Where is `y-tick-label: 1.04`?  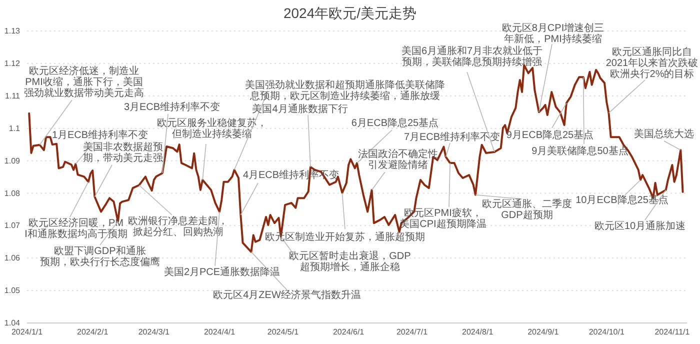 y-tick-label: 1.04 is located at coordinates (12, 323).